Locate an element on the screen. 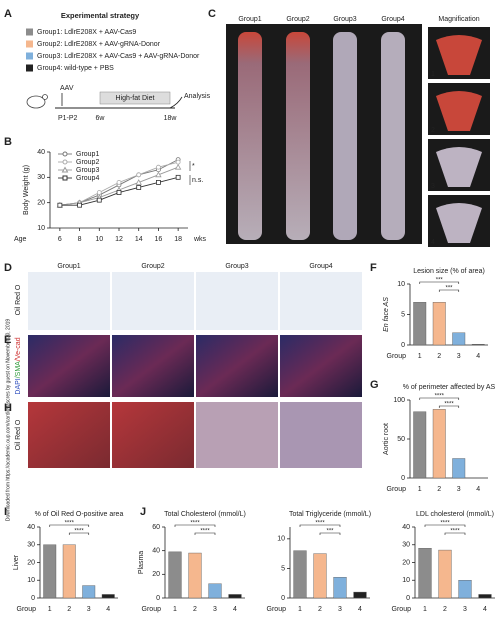  row-label: DAPI/SMA/Ve-cad is located at coordinates (18, 365).